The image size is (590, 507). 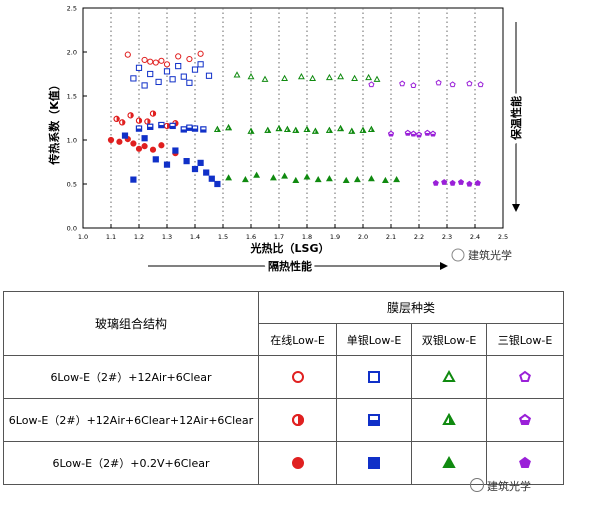 I want to click on table-row: 6Low-E（2#）+12Air+6Clear+12Air+6Clear, so click(x=284, y=419).